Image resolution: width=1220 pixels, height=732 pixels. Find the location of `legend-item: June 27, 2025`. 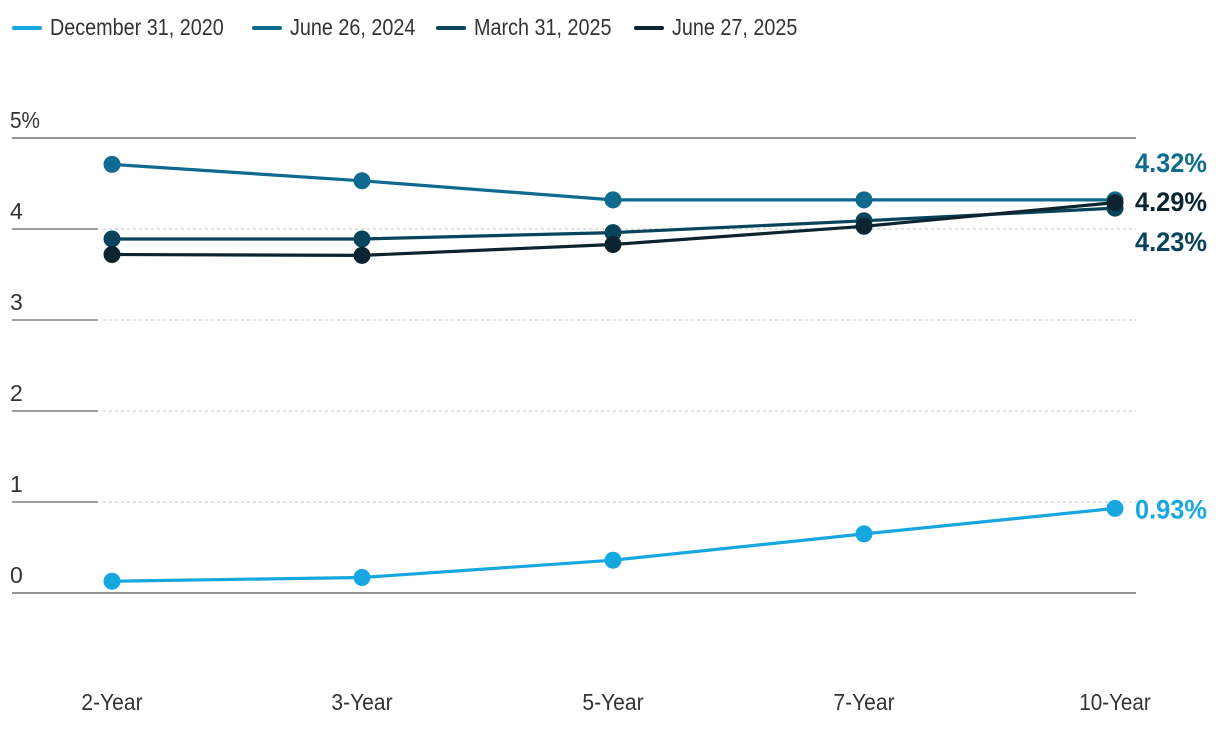

legend-item: June 27, 2025 is located at coordinates (715, 27).